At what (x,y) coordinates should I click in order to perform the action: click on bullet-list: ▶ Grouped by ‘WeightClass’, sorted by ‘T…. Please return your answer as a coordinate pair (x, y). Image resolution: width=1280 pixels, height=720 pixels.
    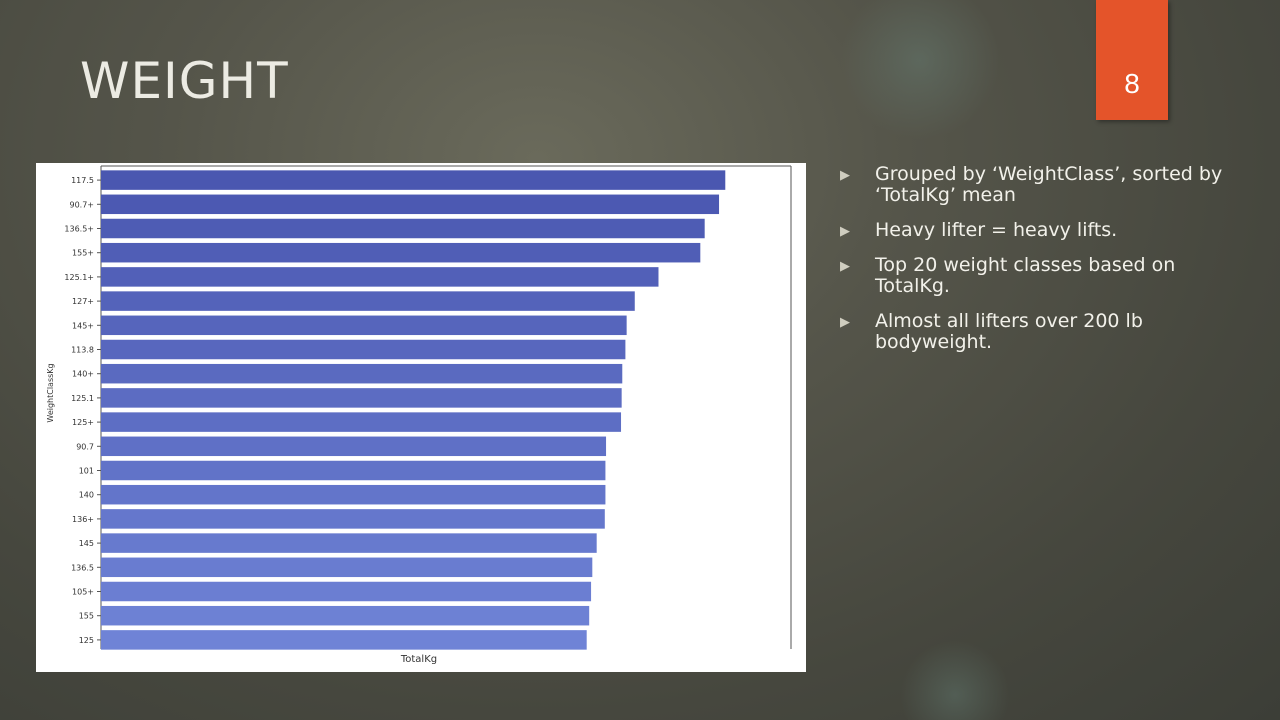
    Looking at the image, I should click on (1040, 265).